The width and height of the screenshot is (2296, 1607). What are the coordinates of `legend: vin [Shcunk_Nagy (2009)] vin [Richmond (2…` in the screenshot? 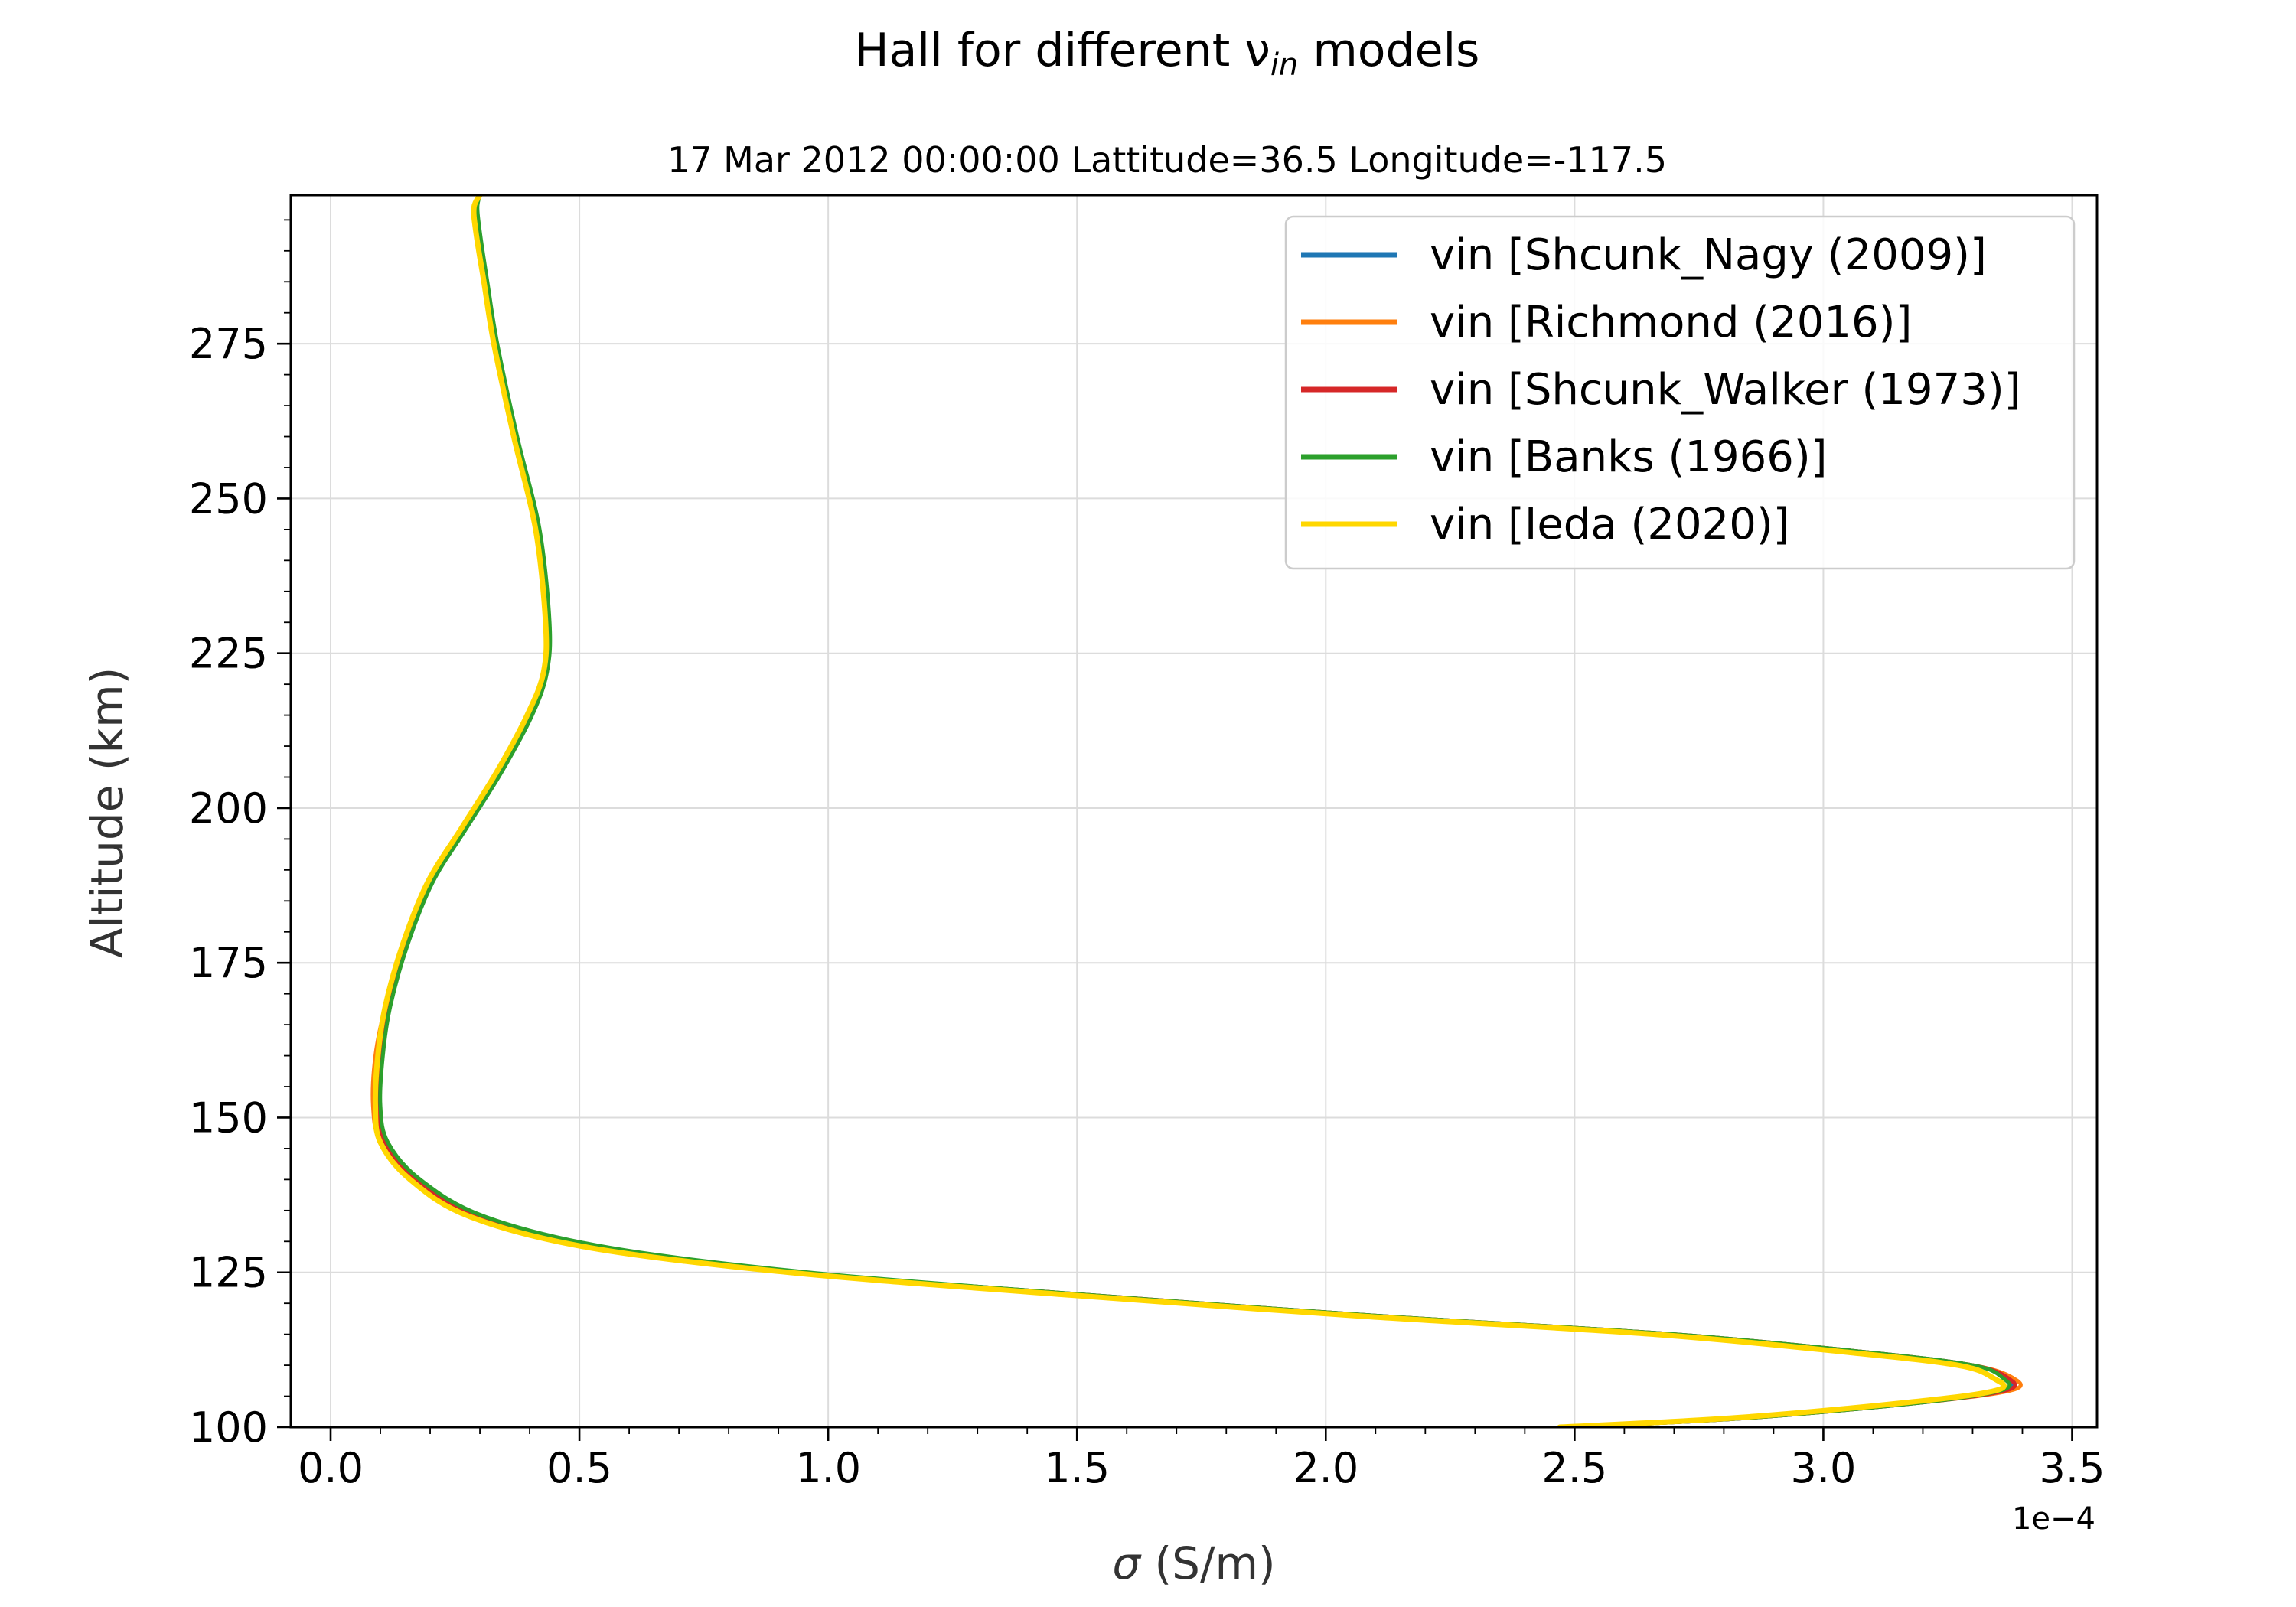 It's located at (1680, 392).